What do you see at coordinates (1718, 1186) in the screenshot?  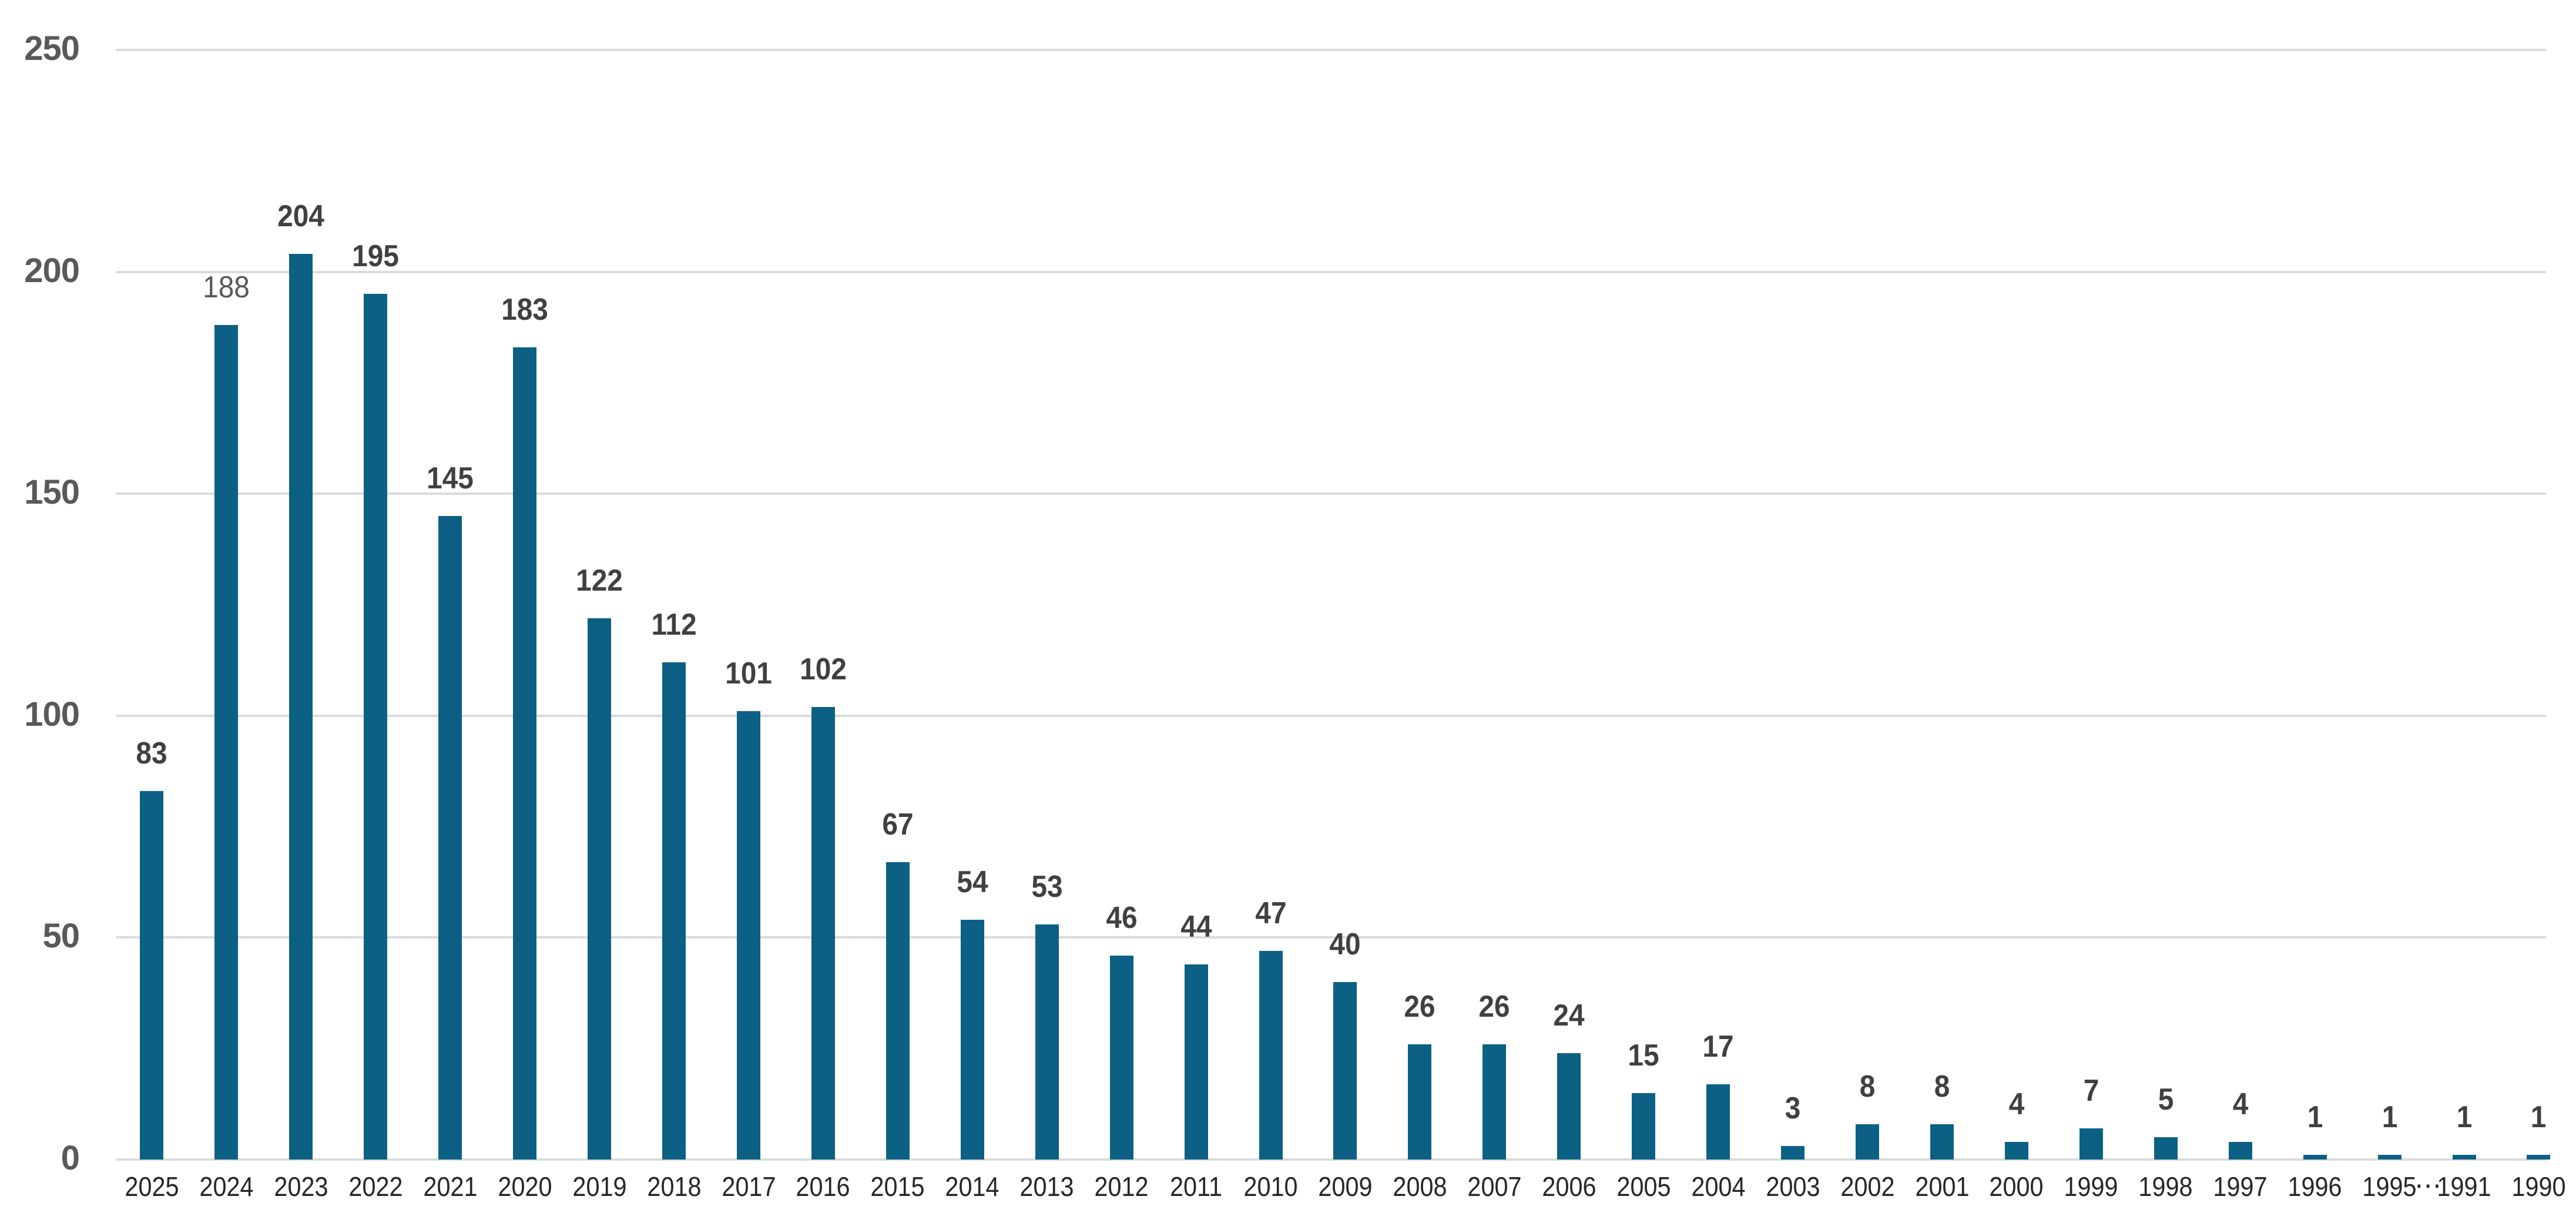 I see `x-axis-tick-label-2004: 2004` at bounding box center [1718, 1186].